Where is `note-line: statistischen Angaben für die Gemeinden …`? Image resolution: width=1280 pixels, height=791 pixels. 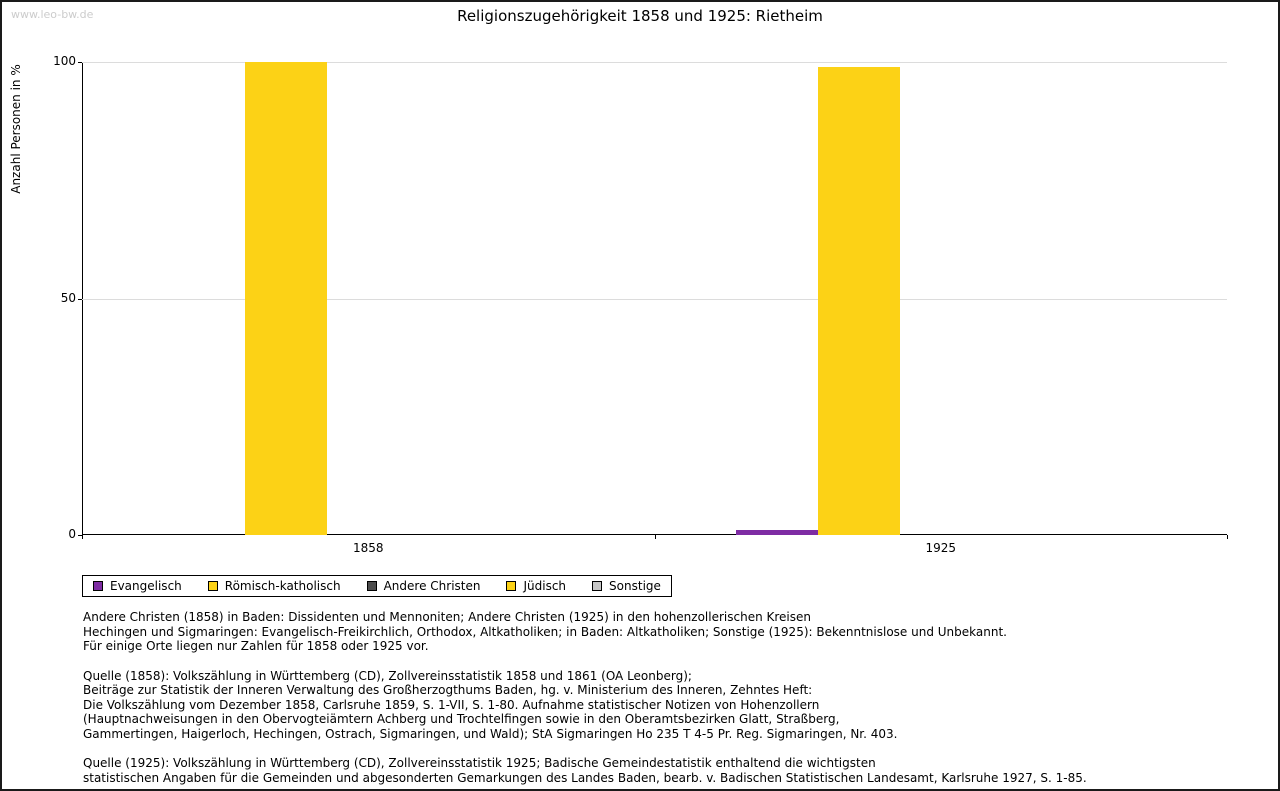 note-line: statistischen Angaben für die Gemeinden … is located at coordinates (585, 777).